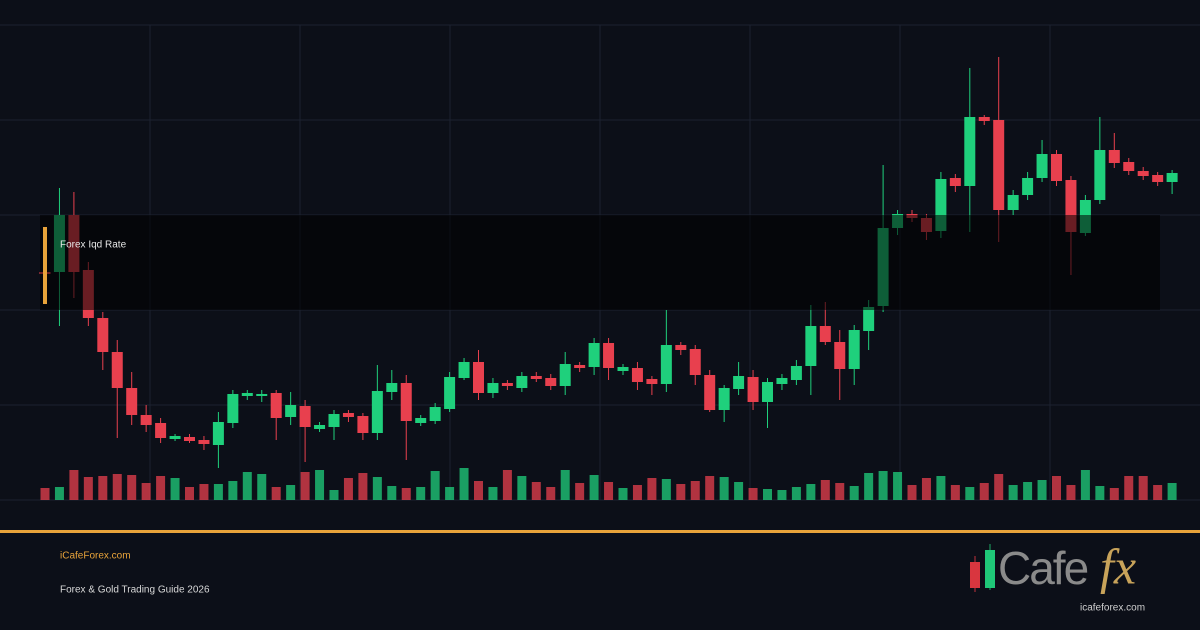 The width and height of the screenshot is (1200, 630). Describe the element at coordinates (45, 265) in the screenshot. I see `legend-marker` at that location.